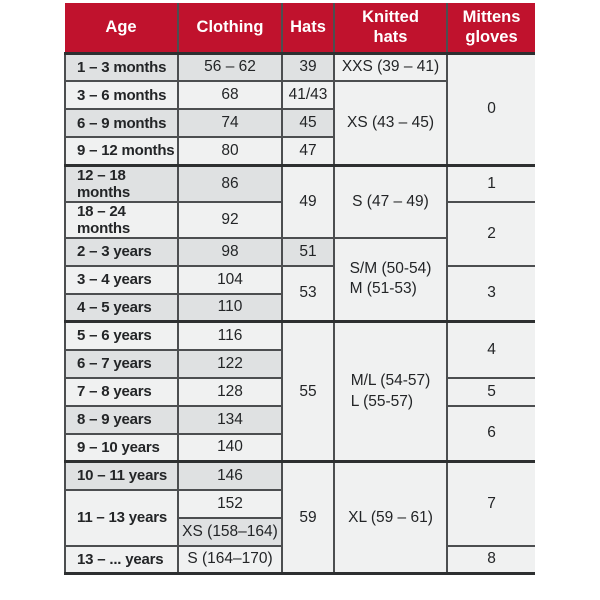  I want to click on hats-cell: 39, so click(308, 67).